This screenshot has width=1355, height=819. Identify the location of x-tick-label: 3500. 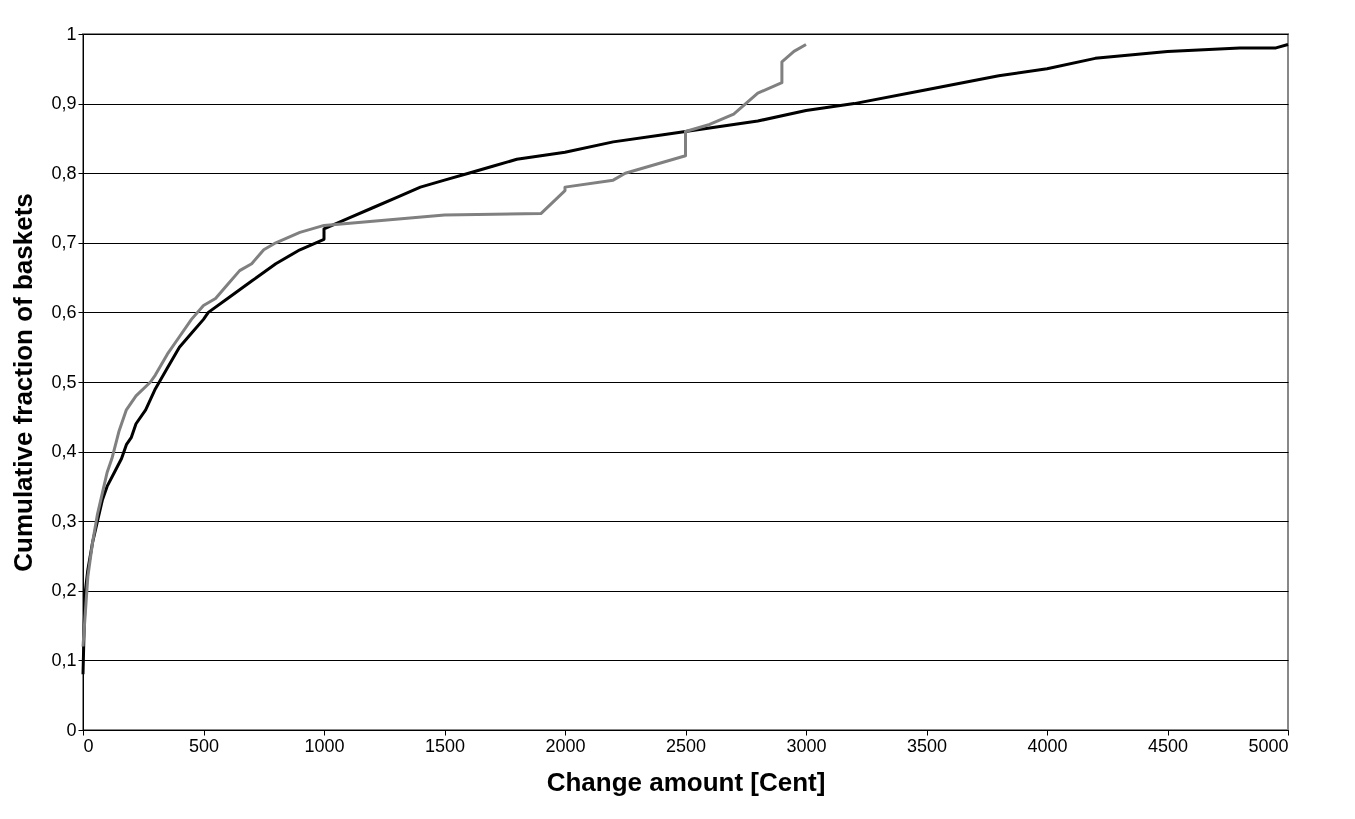
(927, 745).